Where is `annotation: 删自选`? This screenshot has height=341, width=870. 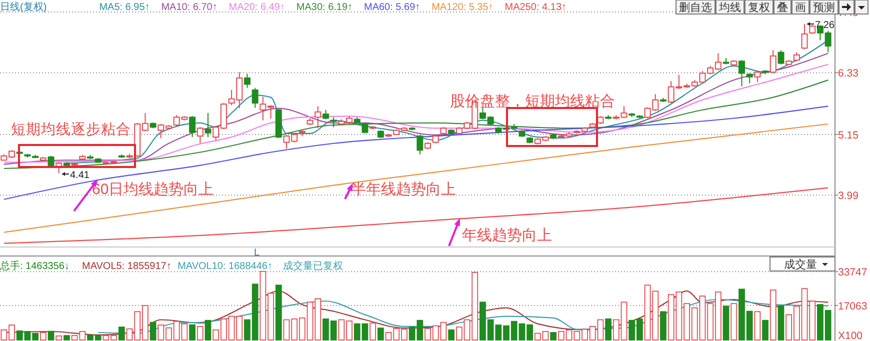 annotation: 删自选 is located at coordinates (695, 7).